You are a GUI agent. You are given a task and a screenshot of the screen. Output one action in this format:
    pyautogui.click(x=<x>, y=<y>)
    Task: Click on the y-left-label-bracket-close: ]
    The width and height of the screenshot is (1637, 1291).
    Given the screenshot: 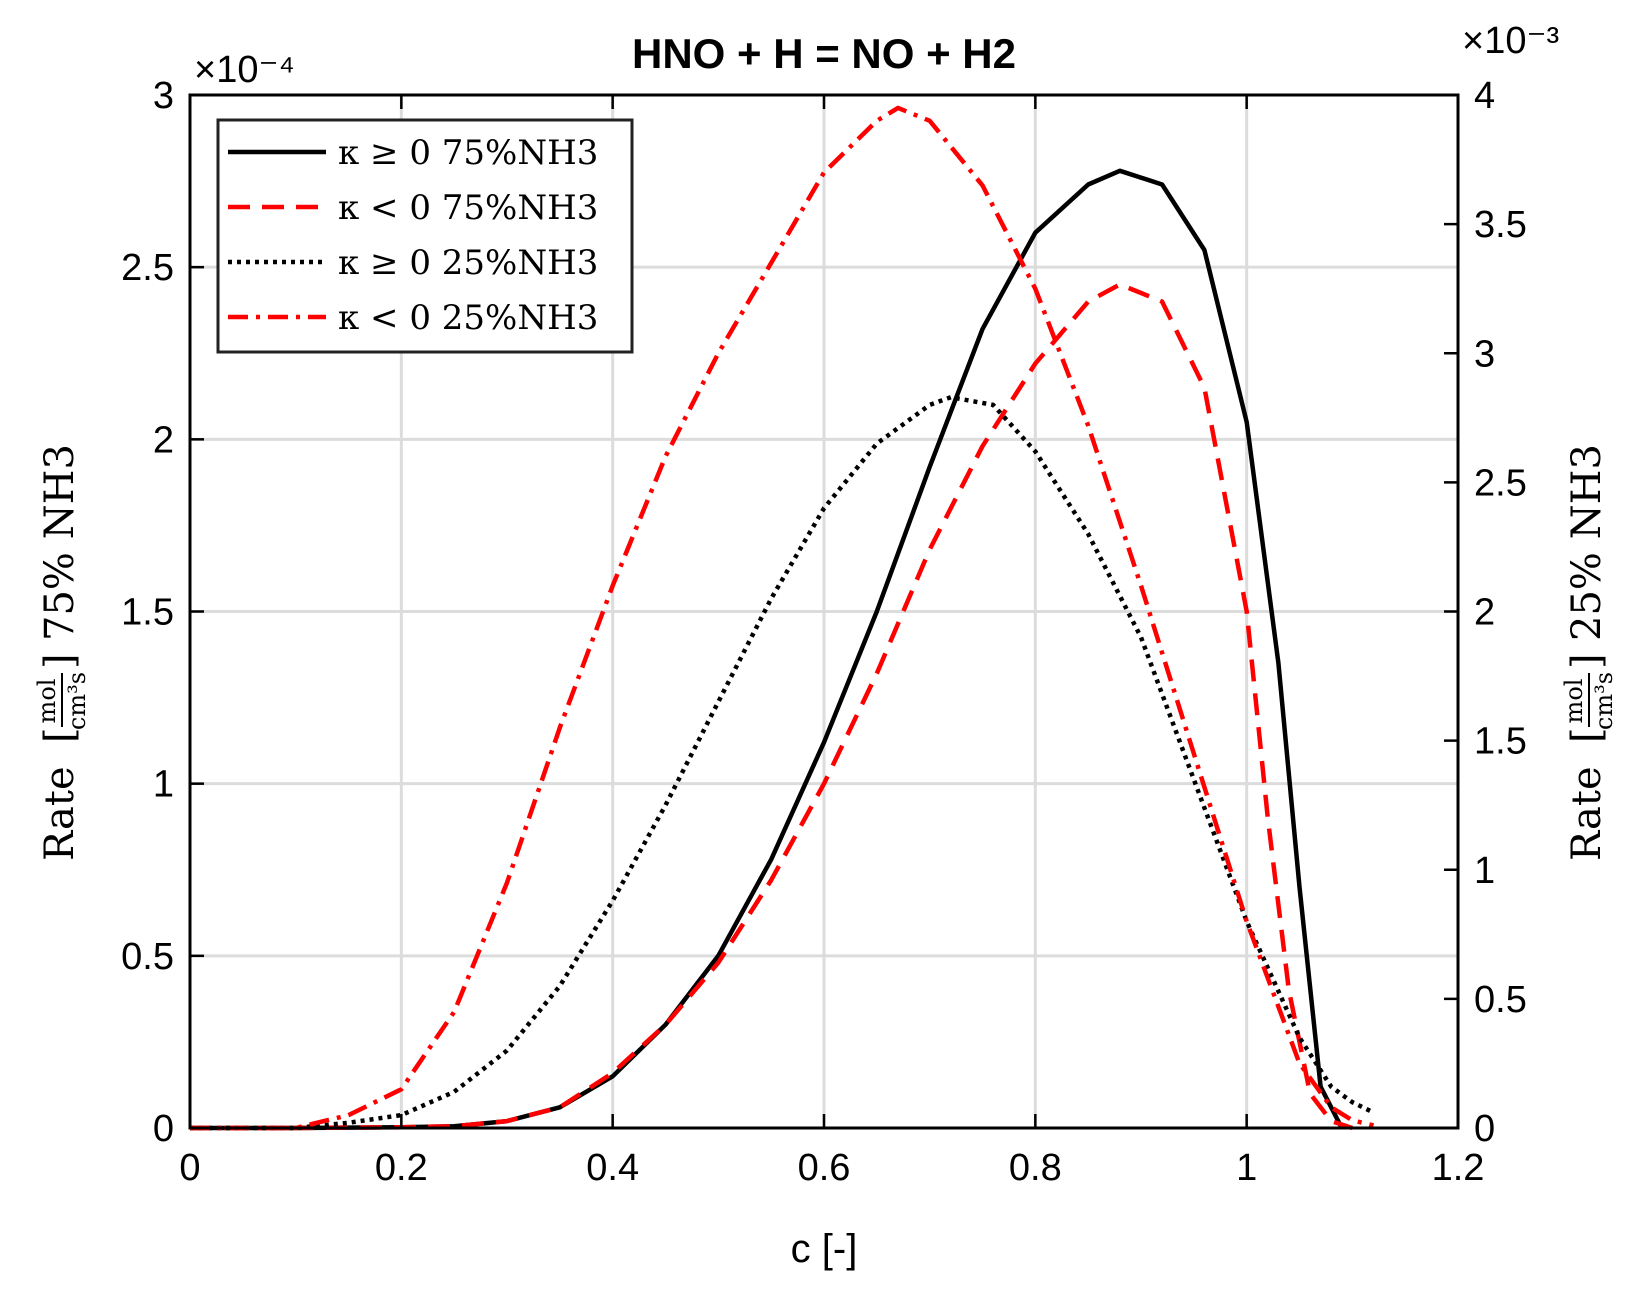 What is the action you would take?
    pyautogui.click(x=60, y=661)
    